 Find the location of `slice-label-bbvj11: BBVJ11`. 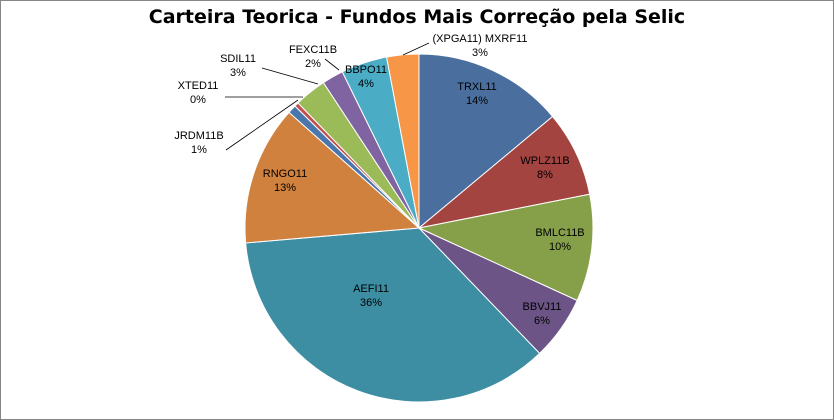

slice-label-bbvj11: BBVJ11 is located at coordinates (542, 307).